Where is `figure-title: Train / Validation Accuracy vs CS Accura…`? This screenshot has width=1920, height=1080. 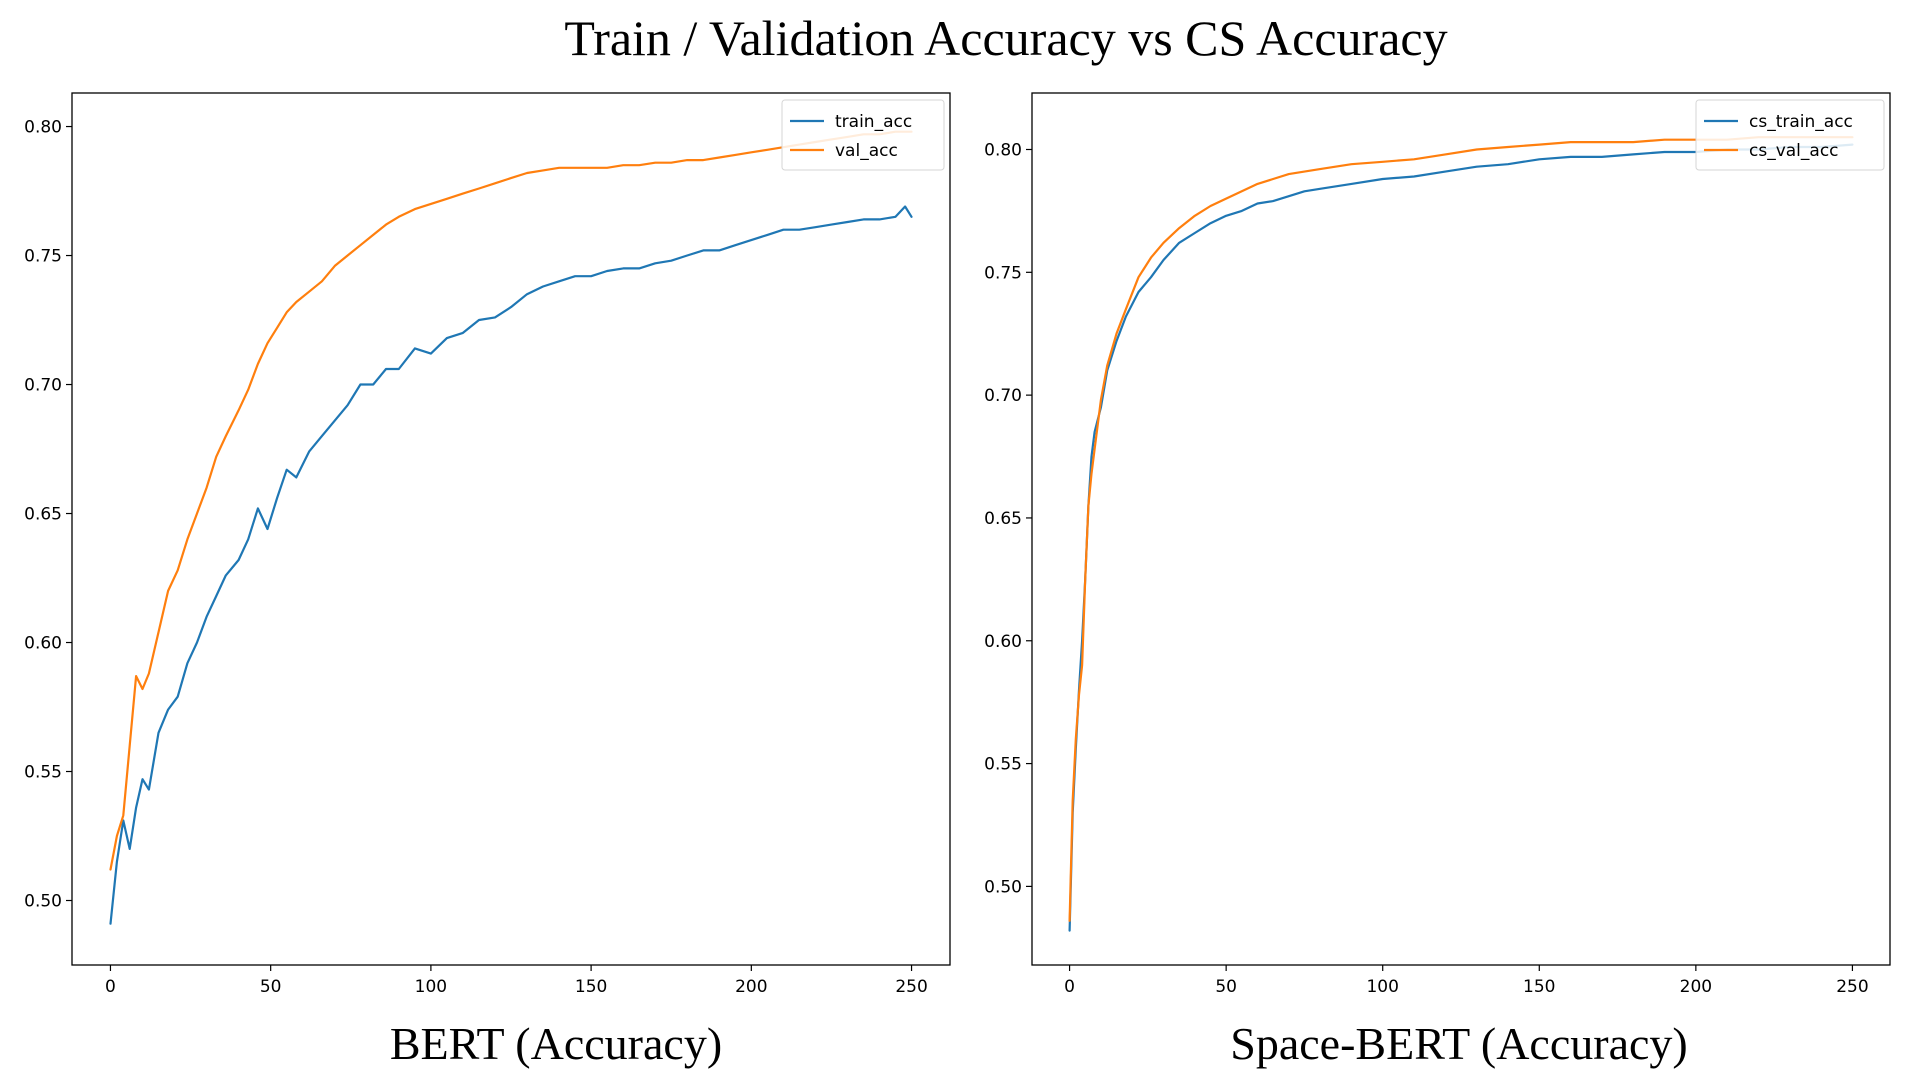
figure-title: Train / Validation Accuracy vs CS Accura… is located at coordinates (1005, 38).